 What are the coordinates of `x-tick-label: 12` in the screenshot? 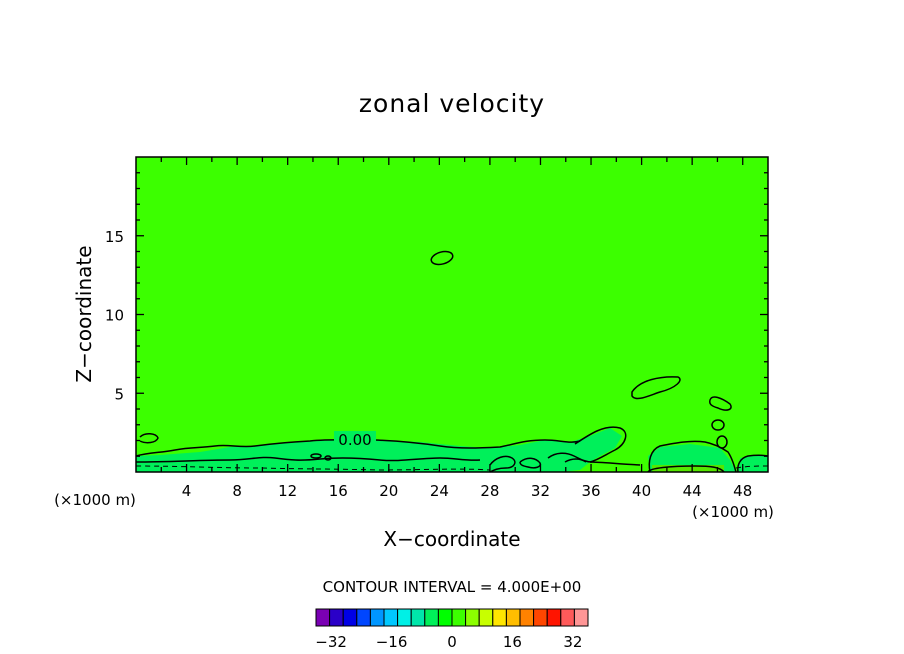 It's located at (287, 491).